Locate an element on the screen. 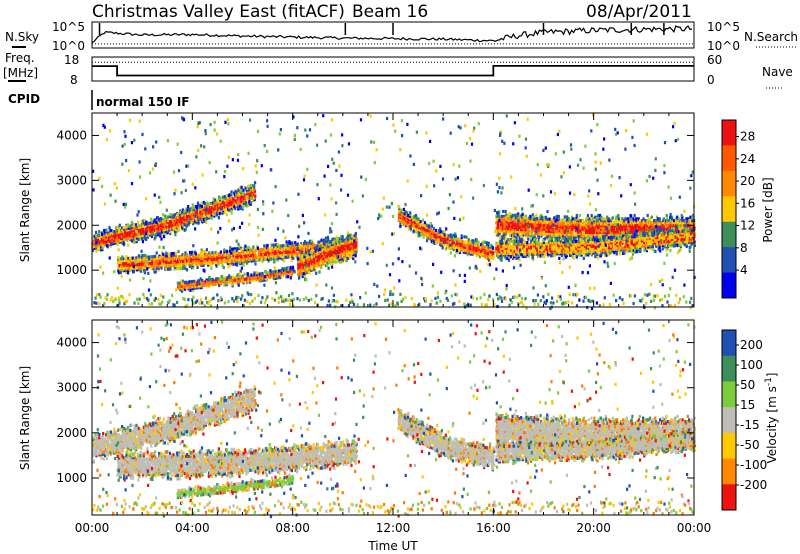 This screenshot has width=800, height=554. freq-label: Freq. is located at coordinates (20, 58).